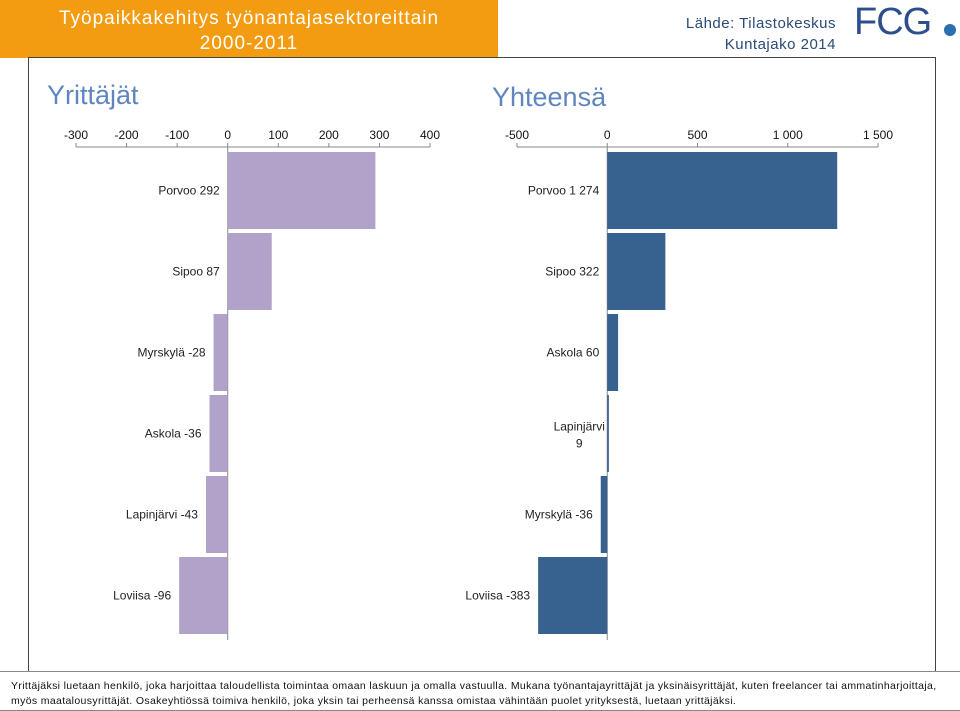  Describe the element at coordinates (172, 353) in the screenshot. I see `data-label: Myrskylä -28` at that location.